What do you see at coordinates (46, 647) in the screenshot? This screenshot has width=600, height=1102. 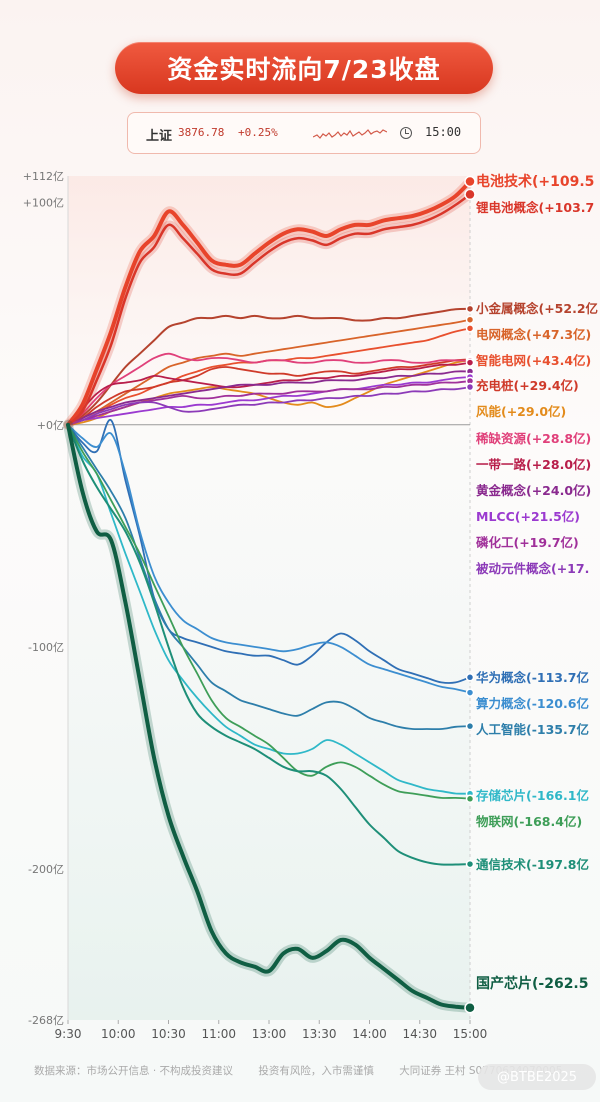 I see `y-tick-label: -100亿` at bounding box center [46, 647].